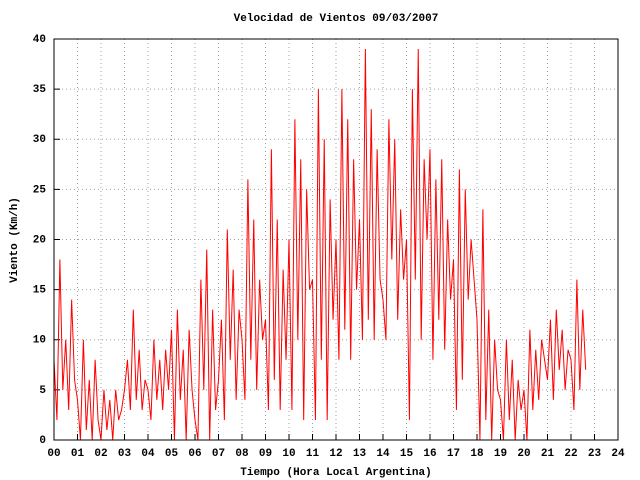  I want to click on y-tick-label: 30, so click(39, 140).